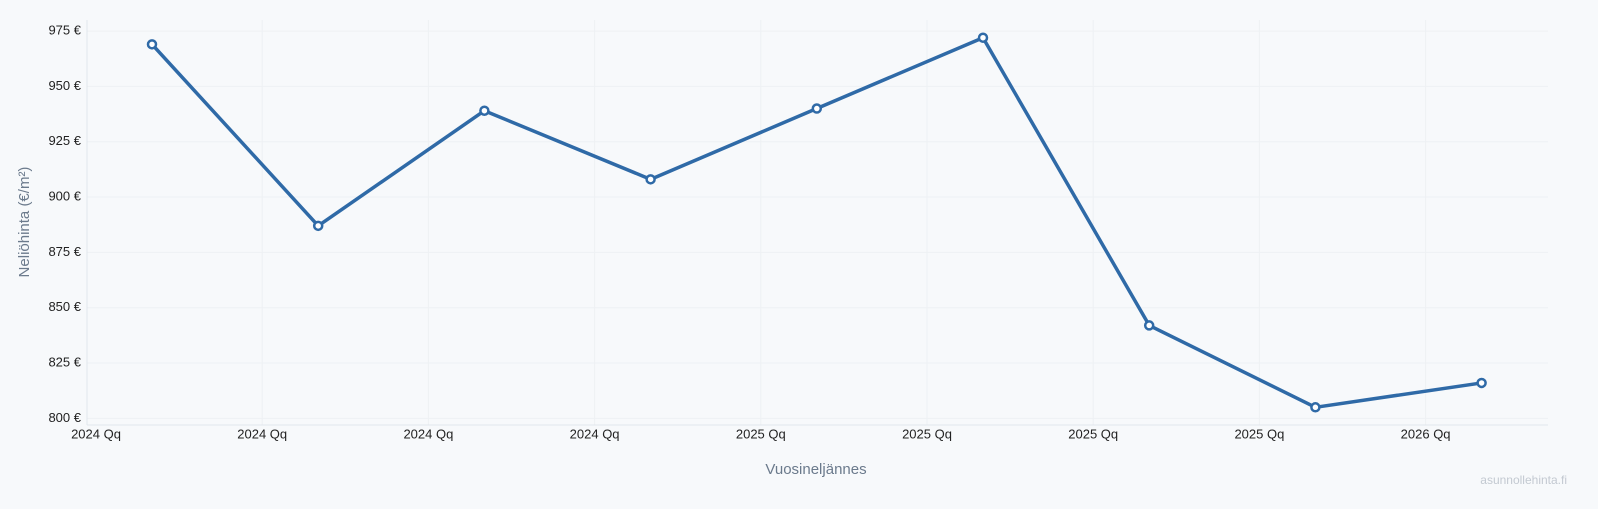 This screenshot has height=509, width=1598. I want to click on y-tick-label: 950 €, so click(64, 85).